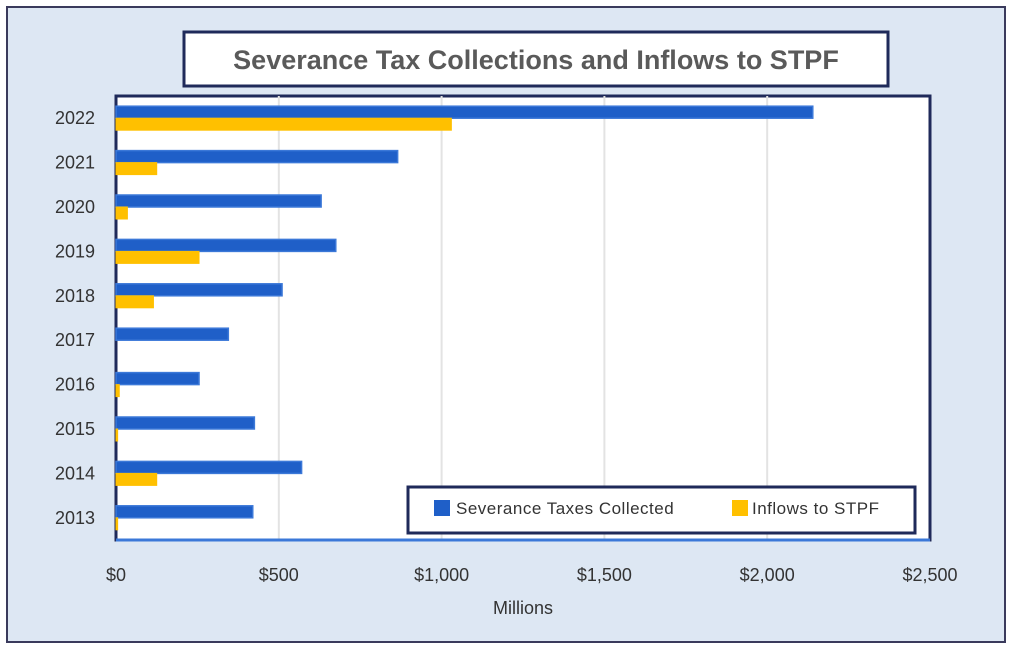  What do you see at coordinates (136, 169) in the screenshot?
I see `bar-inflows-2021` at bounding box center [136, 169].